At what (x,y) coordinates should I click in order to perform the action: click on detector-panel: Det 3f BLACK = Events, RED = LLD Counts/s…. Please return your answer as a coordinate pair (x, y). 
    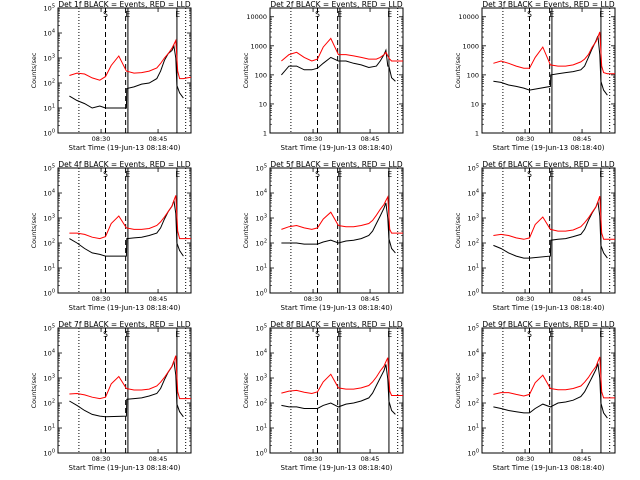
    Looking at the image, I should click on (535, 76).